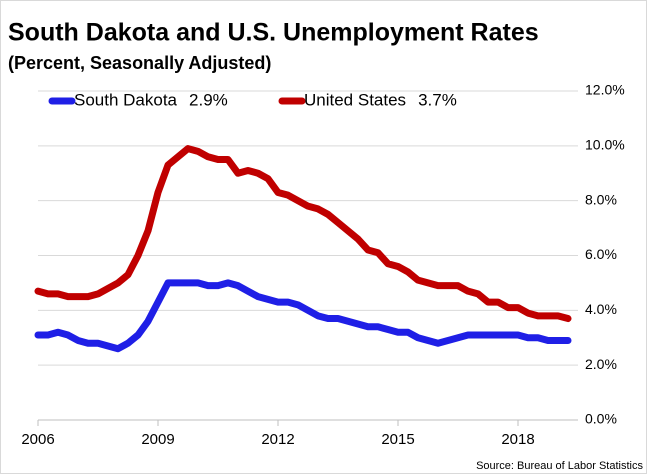  What do you see at coordinates (355, 99) in the screenshot?
I see `legend-label: United States` at bounding box center [355, 99].